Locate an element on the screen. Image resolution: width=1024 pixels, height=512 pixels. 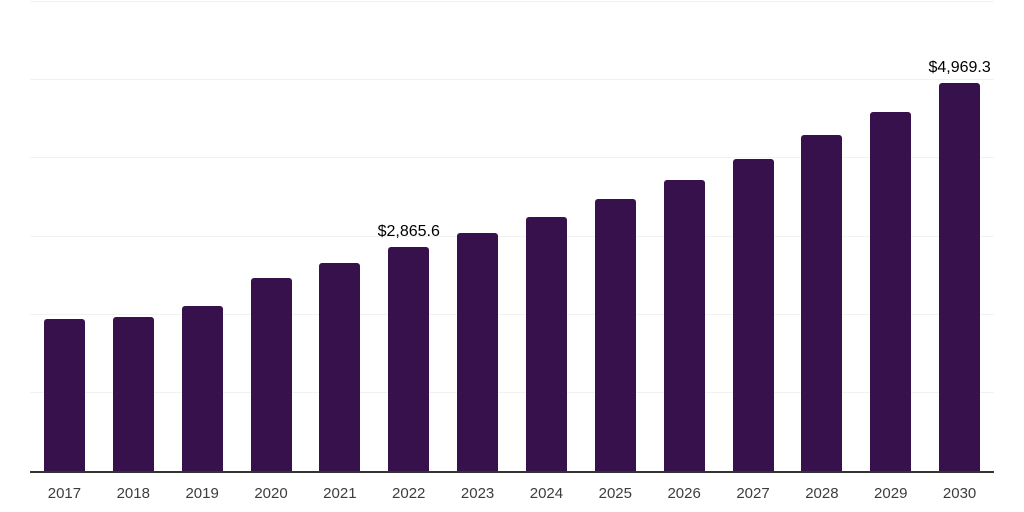
x-tick-label-2026: 2026 is located at coordinates (684, 493).